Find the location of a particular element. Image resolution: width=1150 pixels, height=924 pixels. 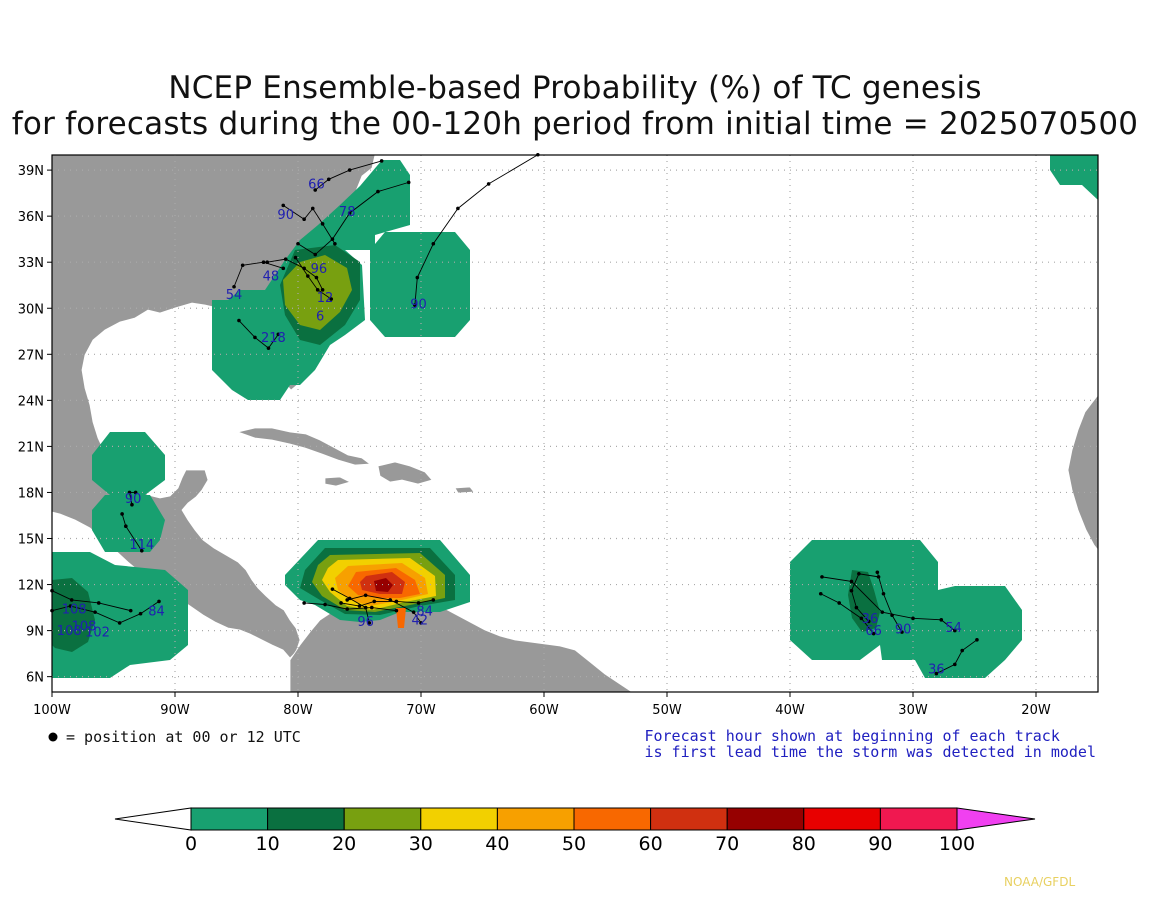

land-hispaniola is located at coordinates (405, 473).